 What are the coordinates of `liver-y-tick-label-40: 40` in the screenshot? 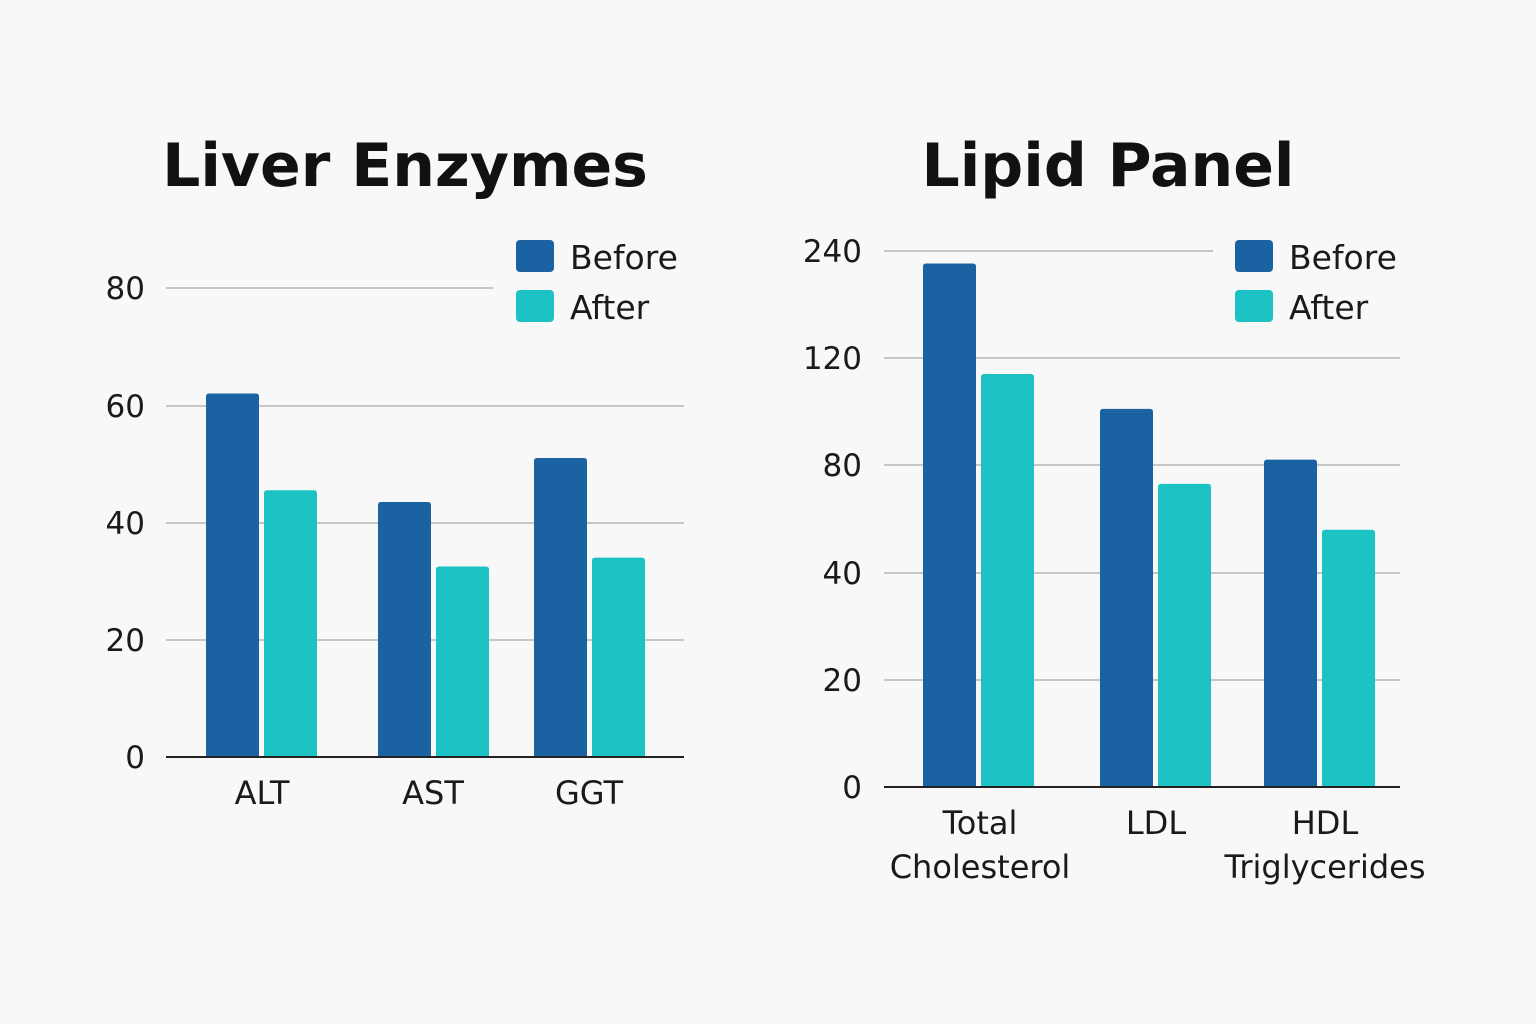 It's located at (125, 524).